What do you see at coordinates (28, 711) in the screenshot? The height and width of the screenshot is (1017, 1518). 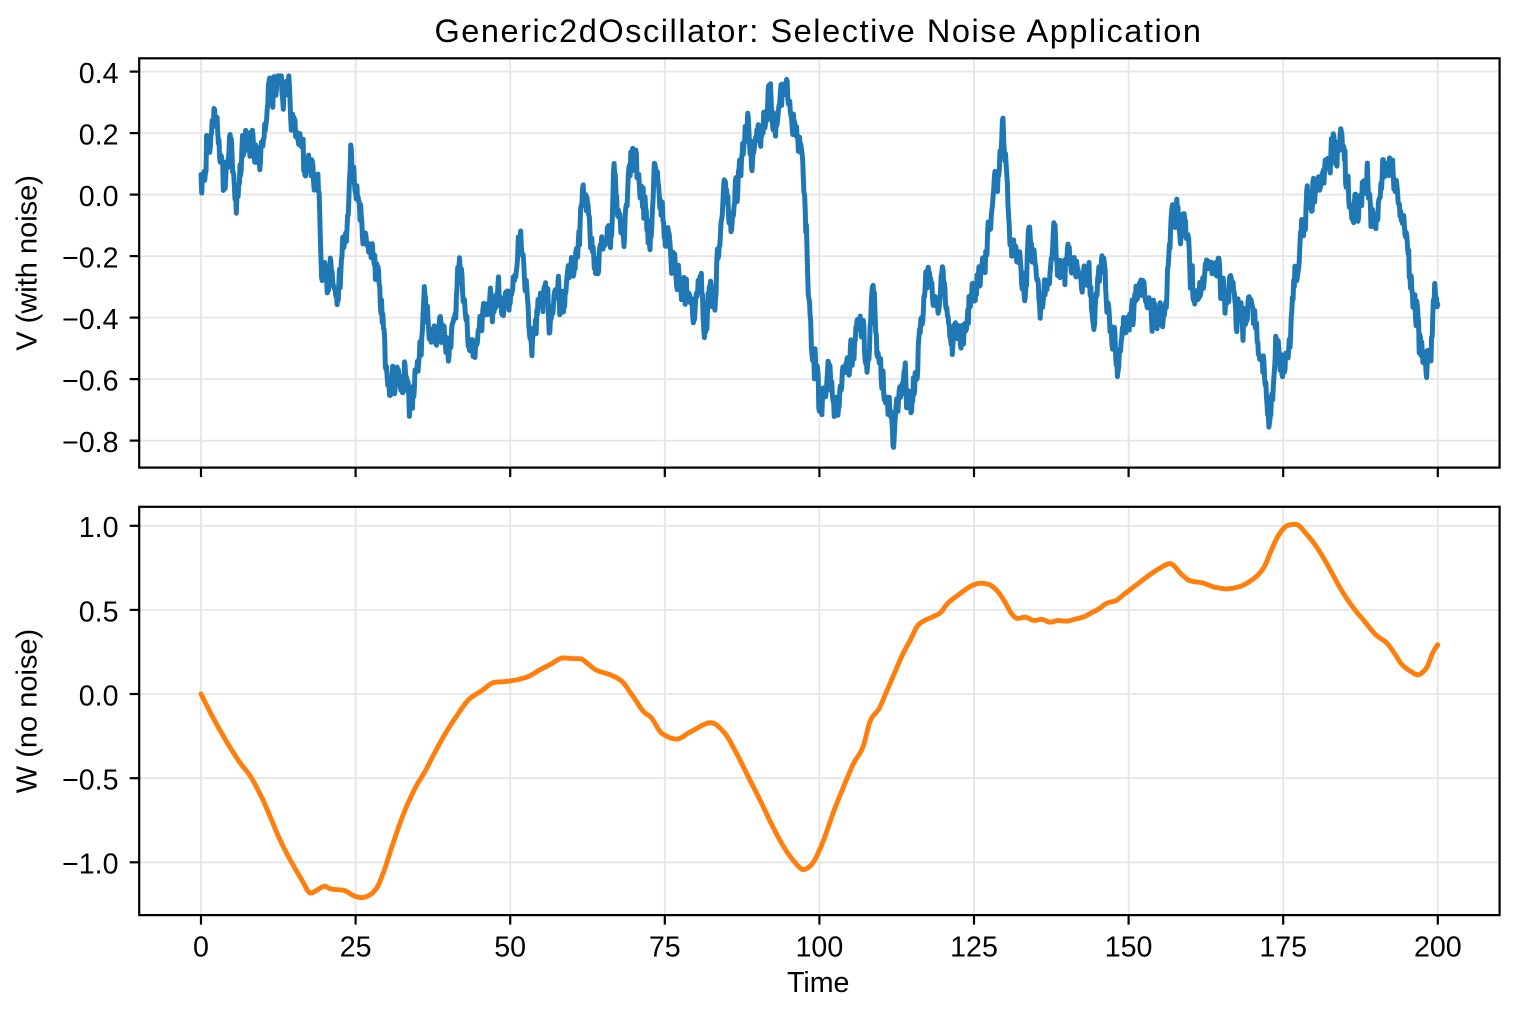 I see `svg-text: W (no noise)` at bounding box center [28, 711].